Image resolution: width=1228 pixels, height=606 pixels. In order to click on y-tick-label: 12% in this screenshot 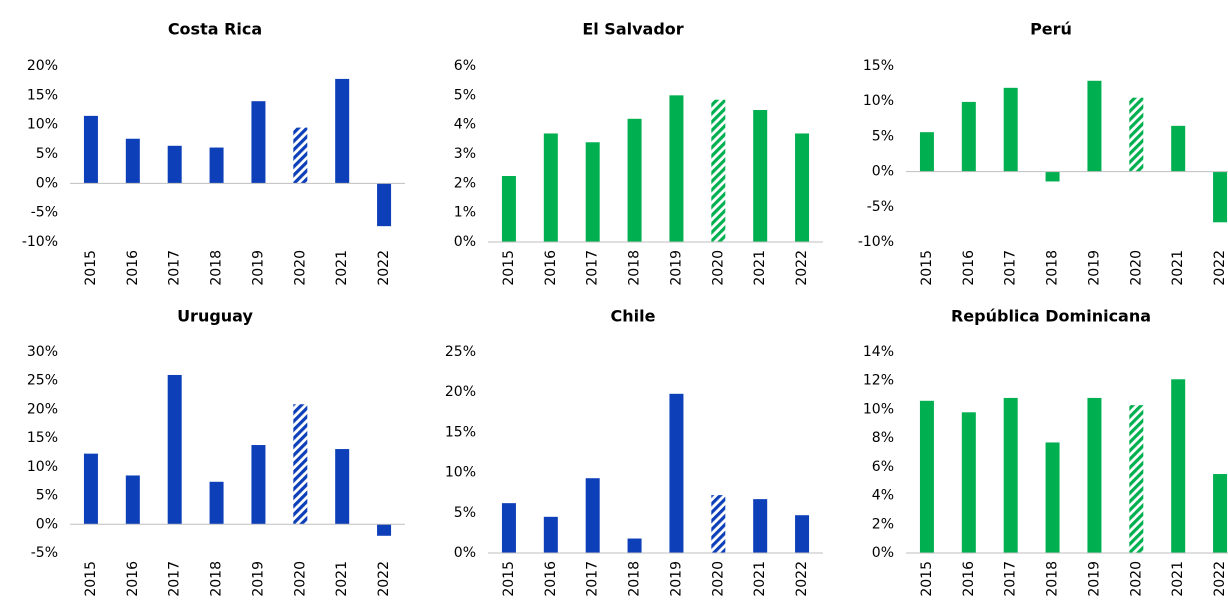, I will do `click(878, 381)`.